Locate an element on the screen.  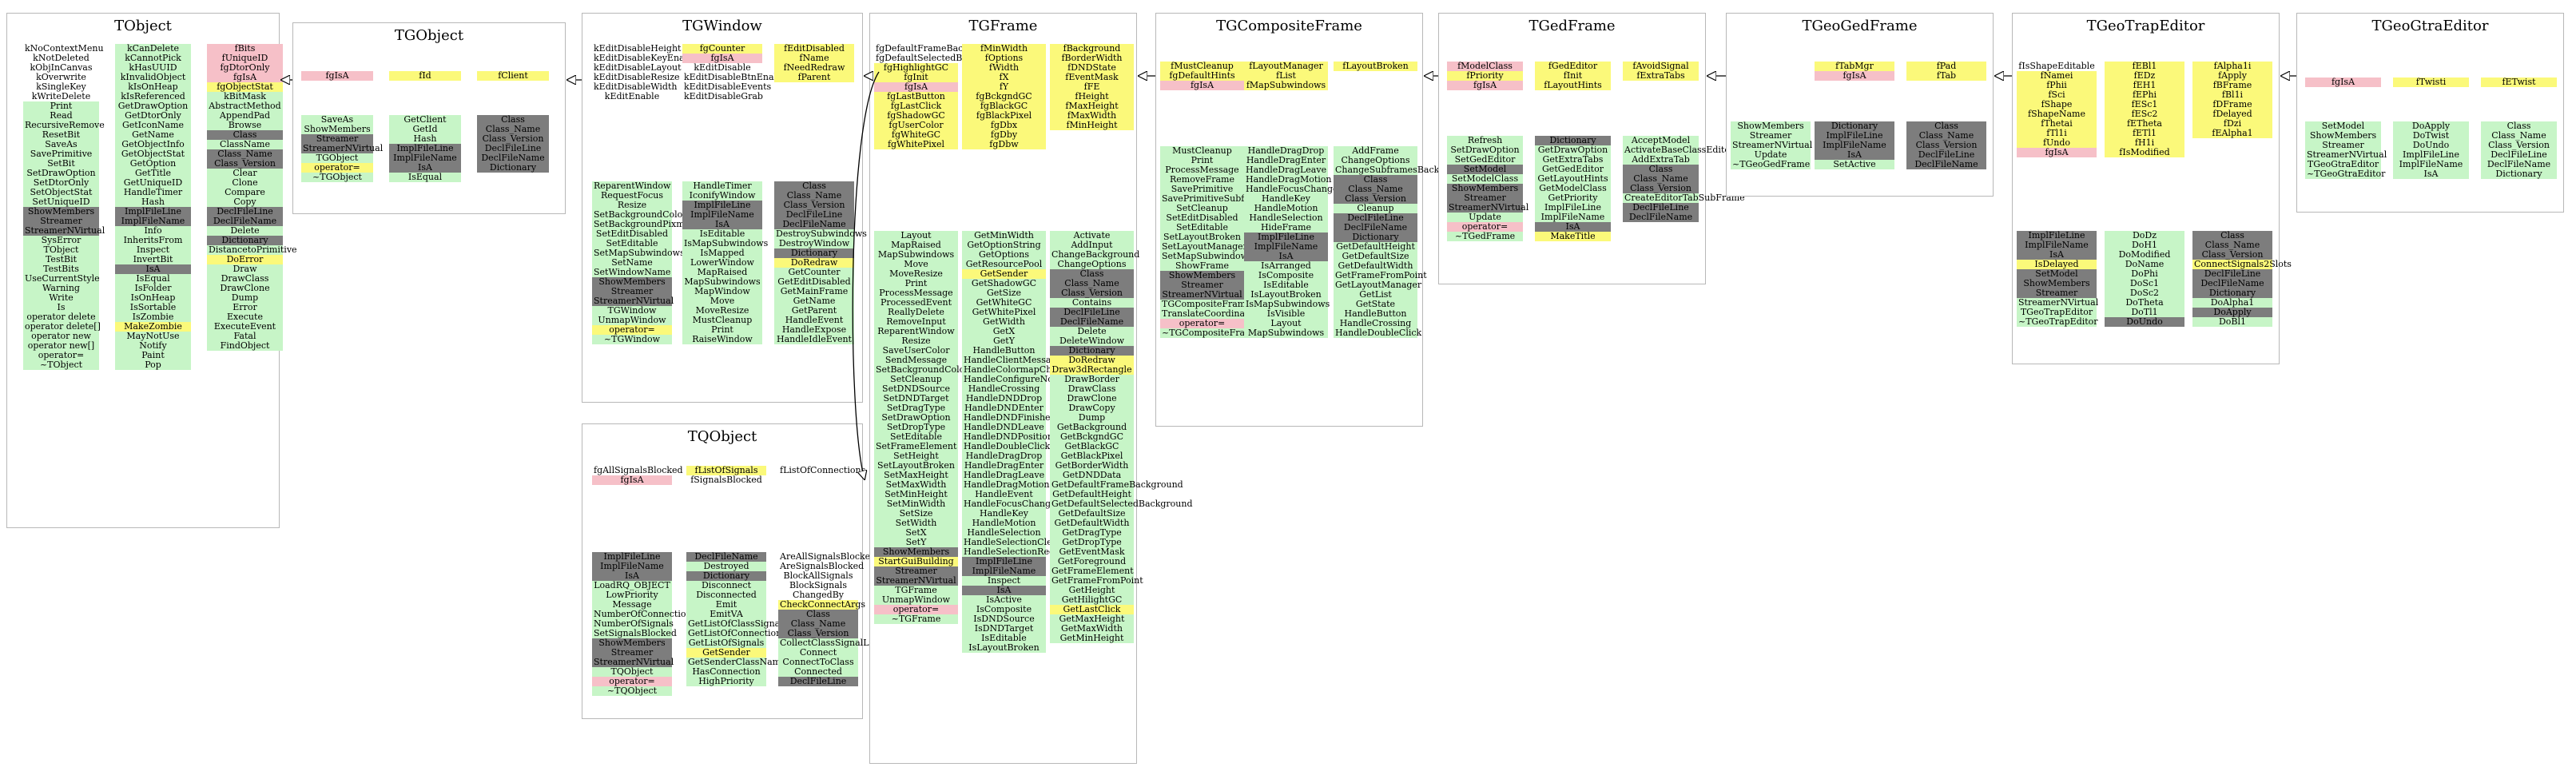
data-member: kEditDisableGrab is located at coordinates (723, 96).